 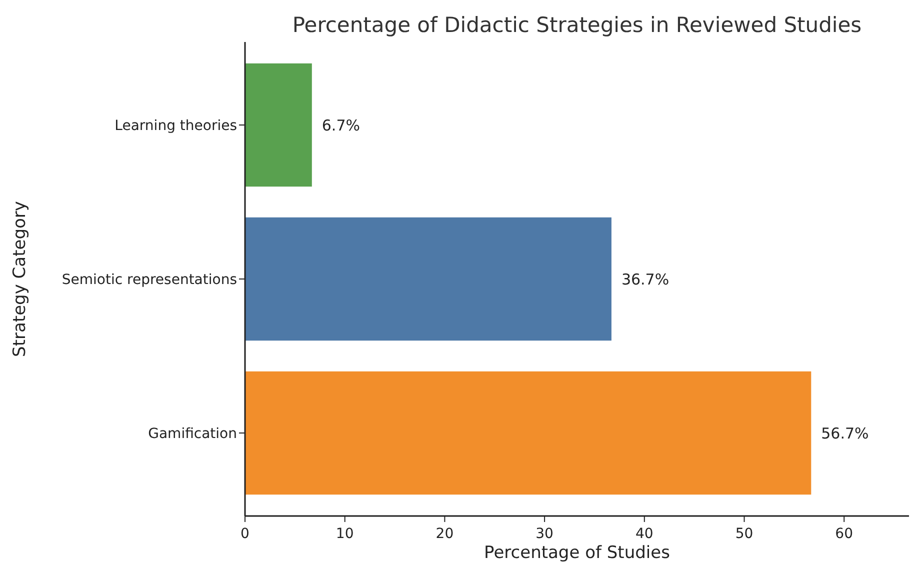 I want to click on data-label: 36.7%, so click(x=645, y=279).